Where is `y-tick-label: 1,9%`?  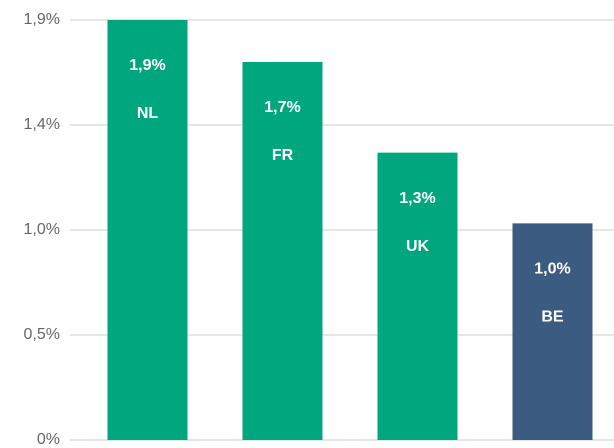
y-tick-label: 1,9% is located at coordinates (42, 19).